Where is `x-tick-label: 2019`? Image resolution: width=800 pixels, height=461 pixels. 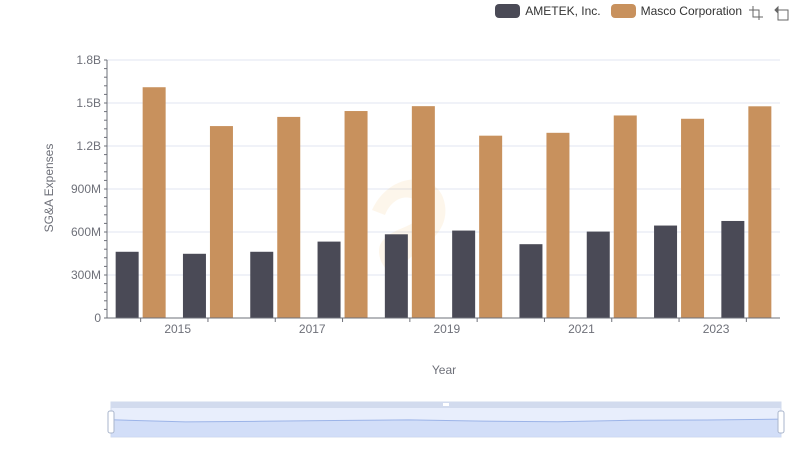
x-tick-label: 2019 is located at coordinates (447, 329).